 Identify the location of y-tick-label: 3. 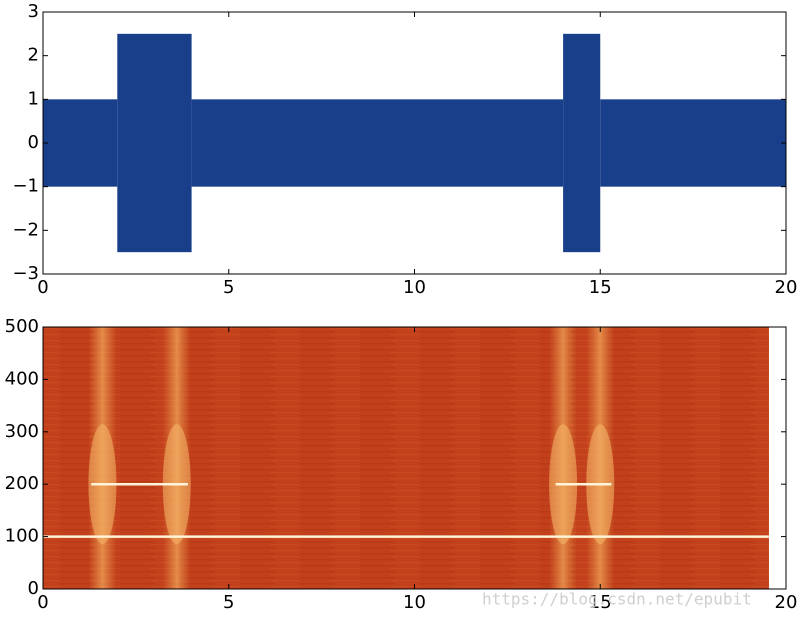
(33, 11).